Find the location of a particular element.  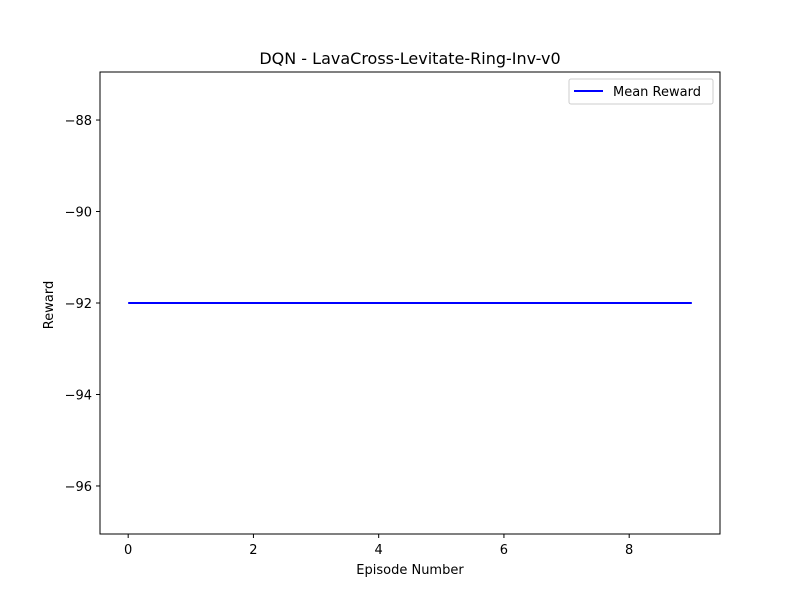

x-tick-label: 2 is located at coordinates (253, 550).